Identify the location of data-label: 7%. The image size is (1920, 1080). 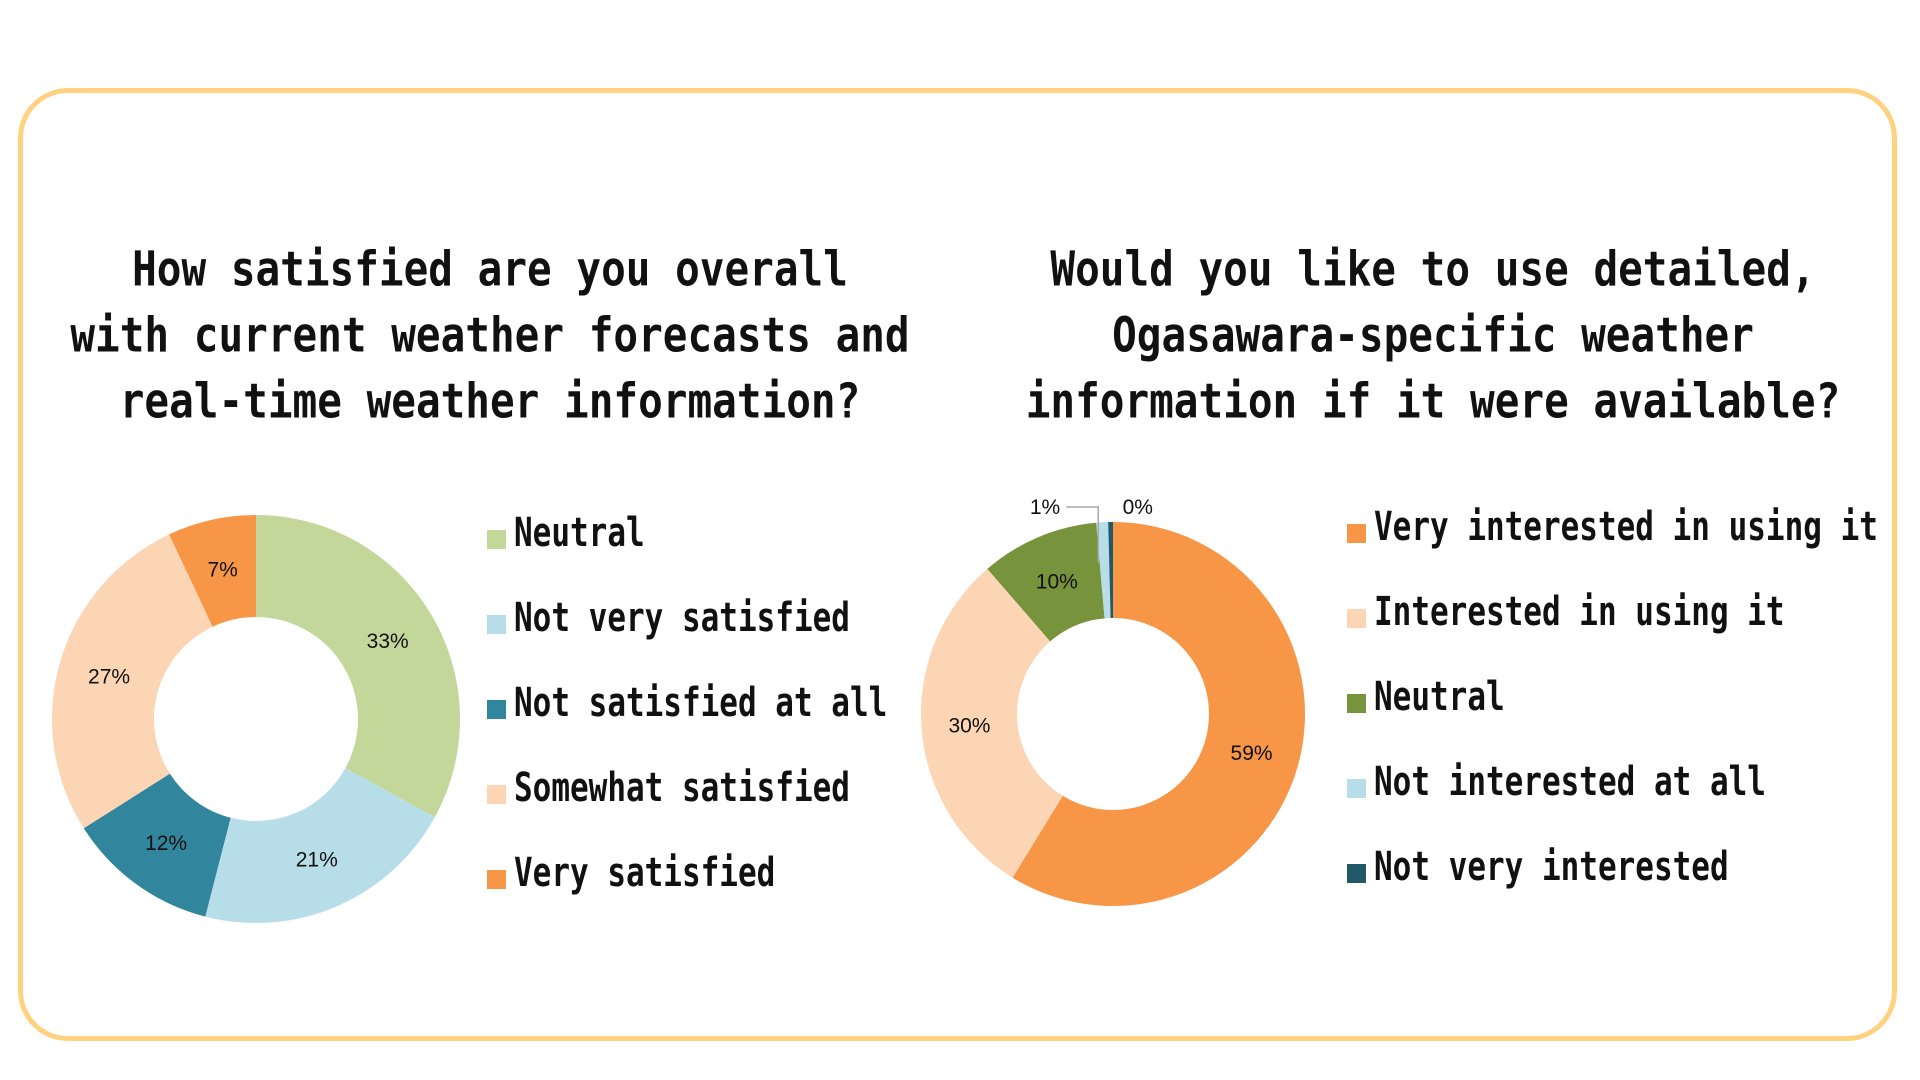
(222, 570).